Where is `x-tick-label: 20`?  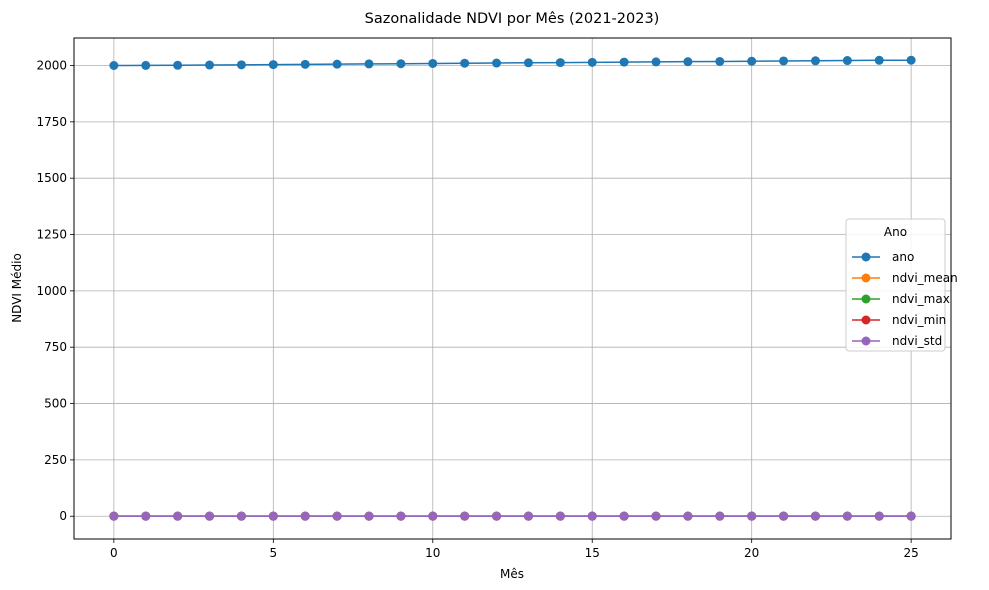 x-tick-label: 20 is located at coordinates (751, 553).